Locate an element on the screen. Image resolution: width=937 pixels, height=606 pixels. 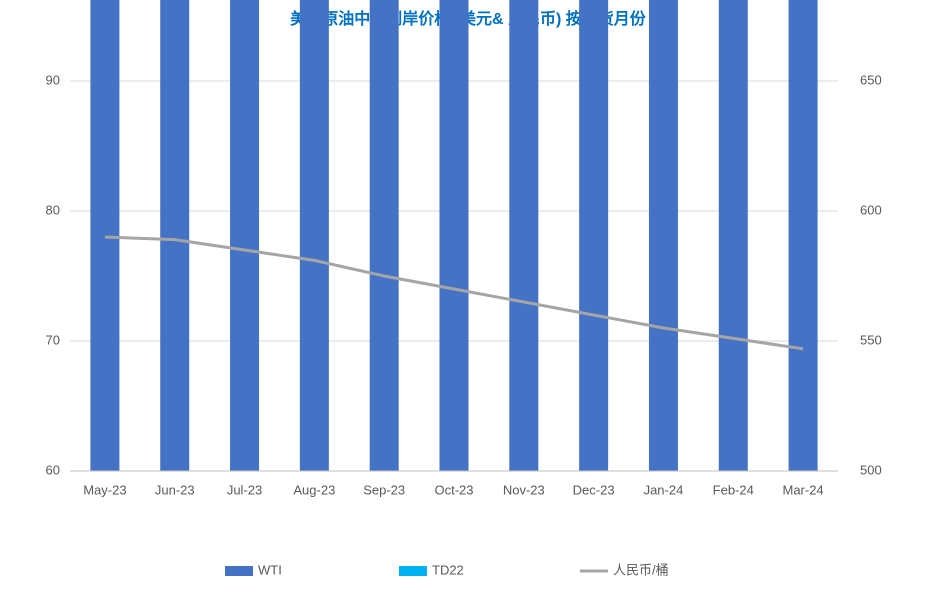
y2-tick-label: 600 is located at coordinates (871, 209).